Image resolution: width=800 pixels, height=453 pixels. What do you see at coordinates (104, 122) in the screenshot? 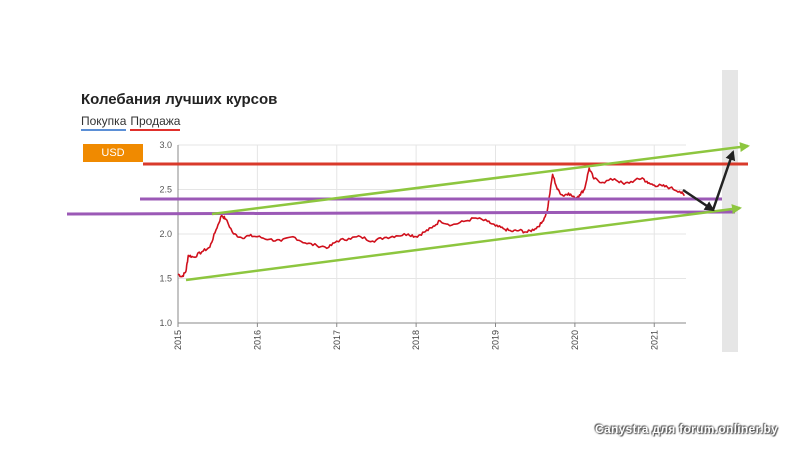
I see `legend-entry-buy: Покупка` at bounding box center [104, 122].